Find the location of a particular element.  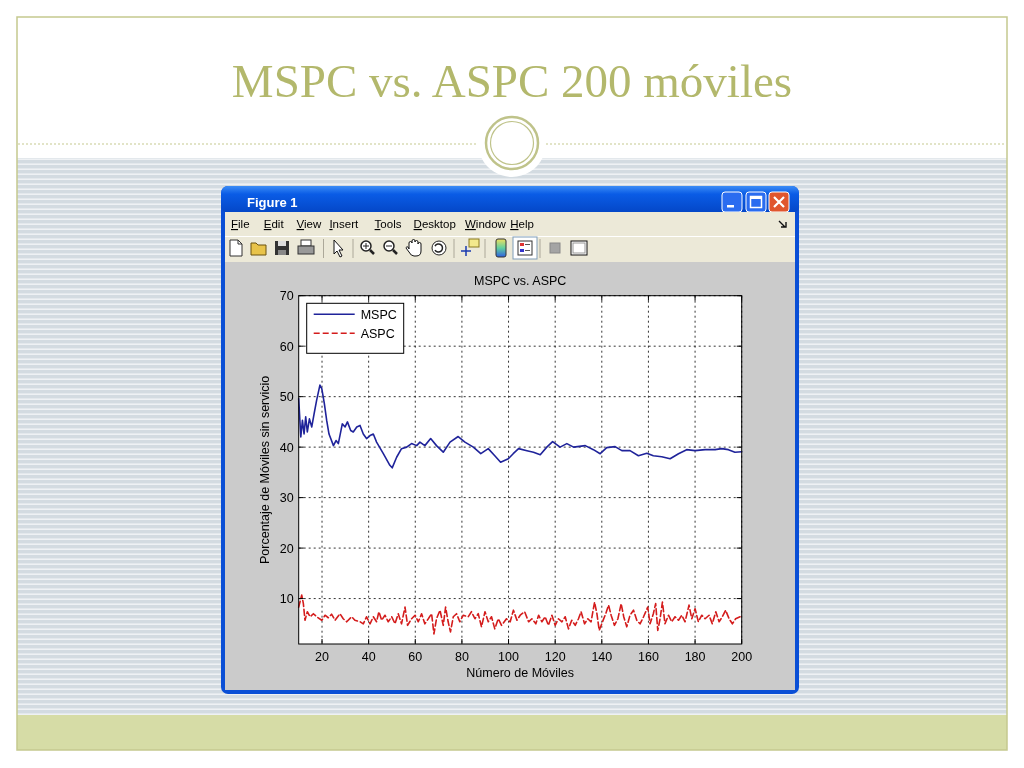

text: Tools is located at coordinates (388, 224).